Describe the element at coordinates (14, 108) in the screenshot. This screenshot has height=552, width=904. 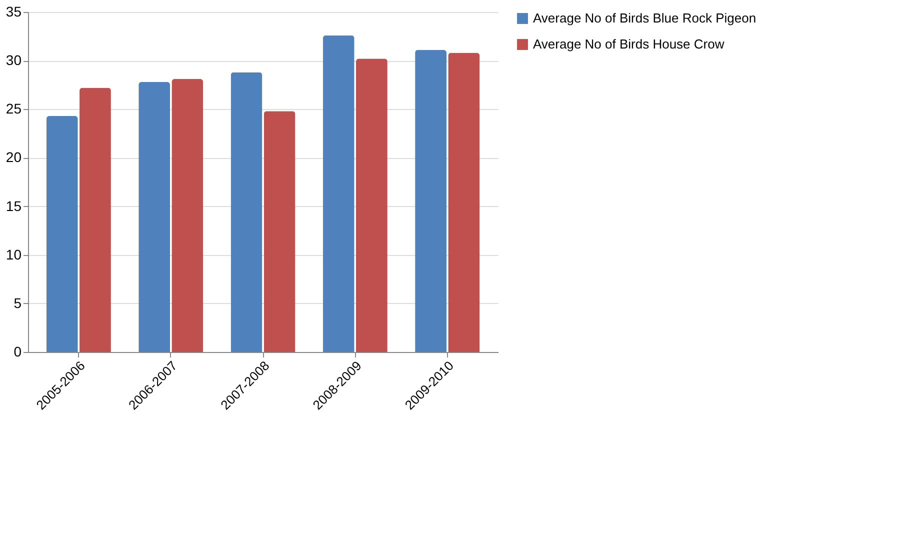
I see `y-tick-label: 25` at that location.